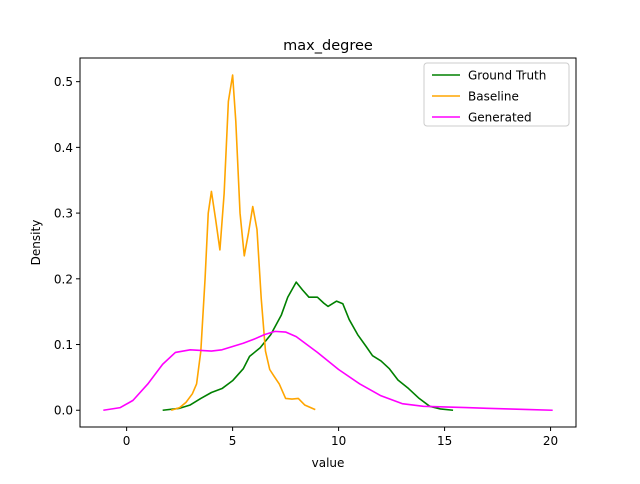  Describe the element at coordinates (328, 371) in the screenshot. I see `series-line-generated` at that location.